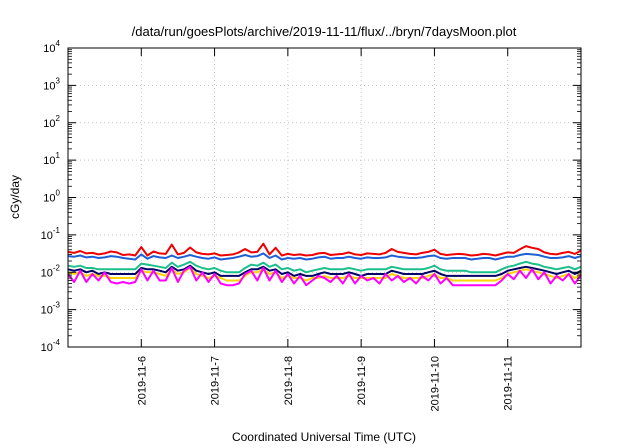  What do you see at coordinates (51, 346) in the screenshot?
I see `y-tick-label: 10⁻⁴` at bounding box center [51, 346].